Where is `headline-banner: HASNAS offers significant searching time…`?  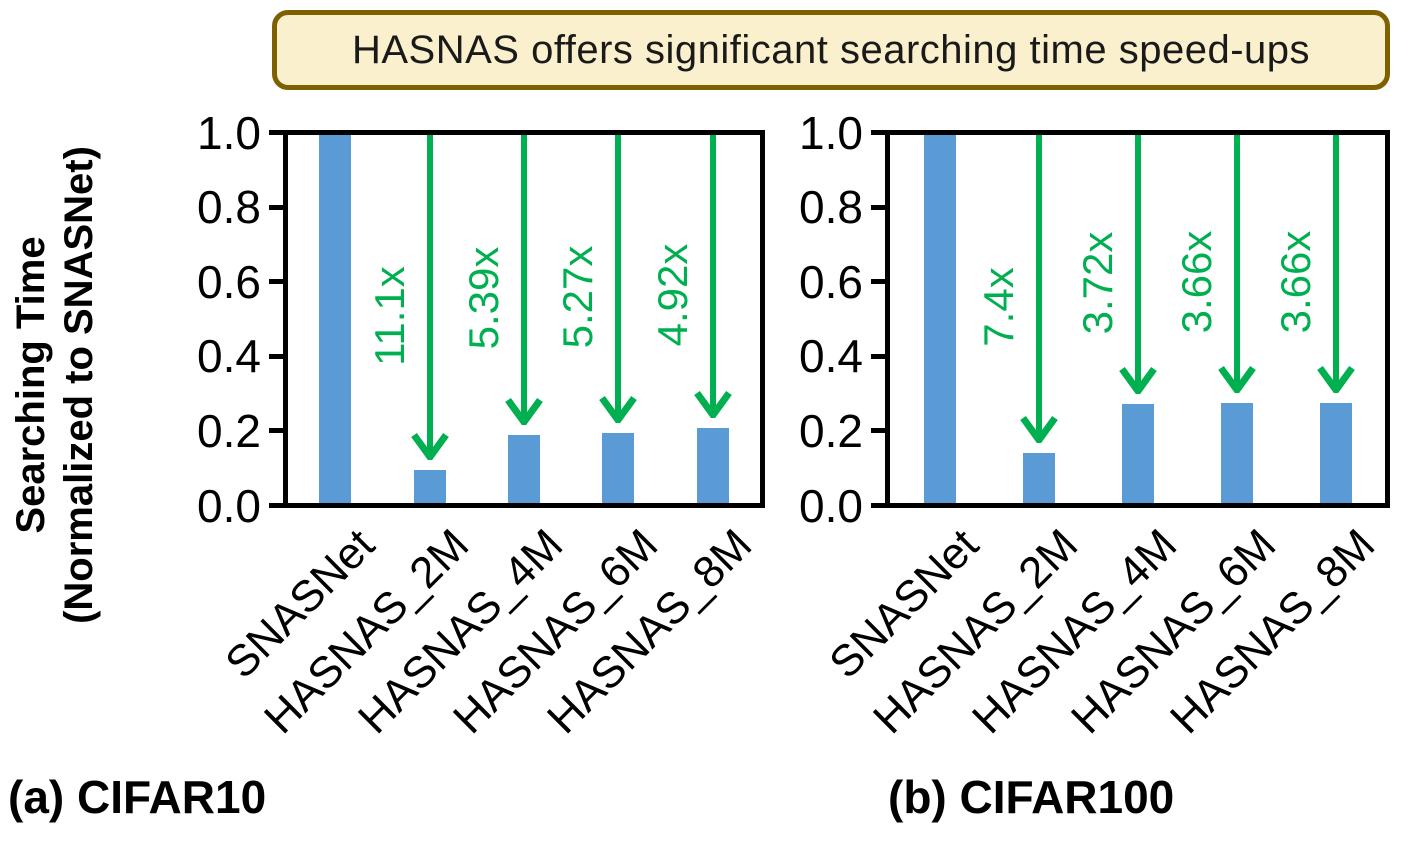
headline-banner: HASNAS offers significant searching time… is located at coordinates (831, 50).